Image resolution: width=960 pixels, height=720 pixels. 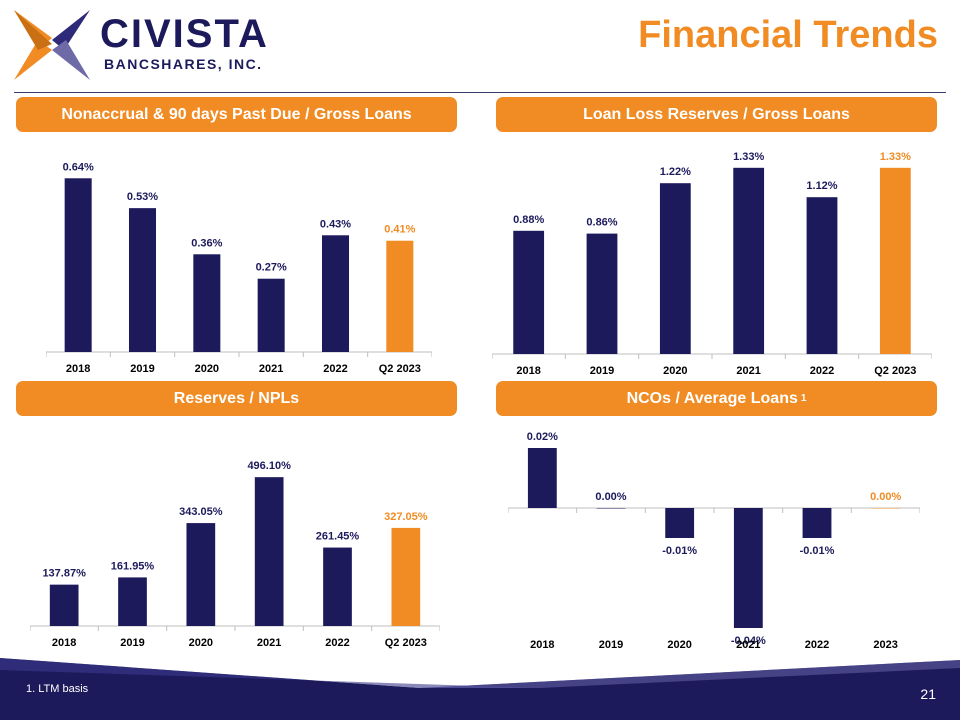 What do you see at coordinates (817, 645) in the screenshot?
I see `ncos-category-label-4: 2022` at bounding box center [817, 645].